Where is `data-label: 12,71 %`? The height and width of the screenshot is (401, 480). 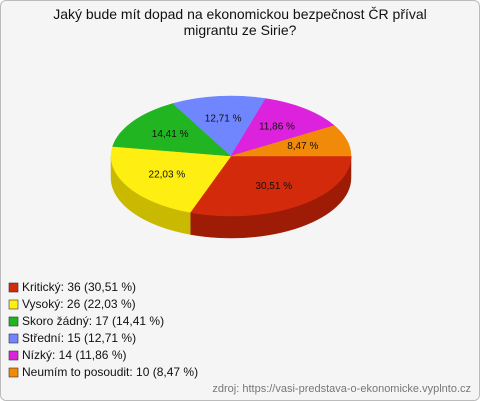 data-label: 12,71 % is located at coordinates (223, 119).